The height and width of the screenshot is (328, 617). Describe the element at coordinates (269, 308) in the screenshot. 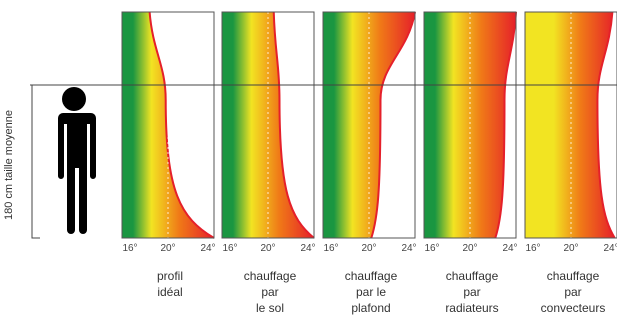

I see `caption-line: le sol` at that location.